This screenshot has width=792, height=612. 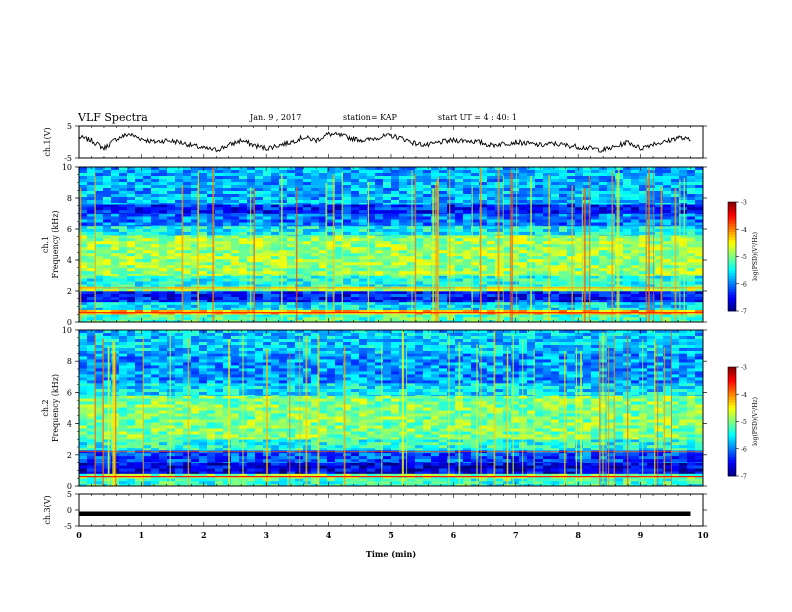 What do you see at coordinates (67, 167) in the screenshot?
I see `spec1-ytick-label: 10` at bounding box center [67, 167].